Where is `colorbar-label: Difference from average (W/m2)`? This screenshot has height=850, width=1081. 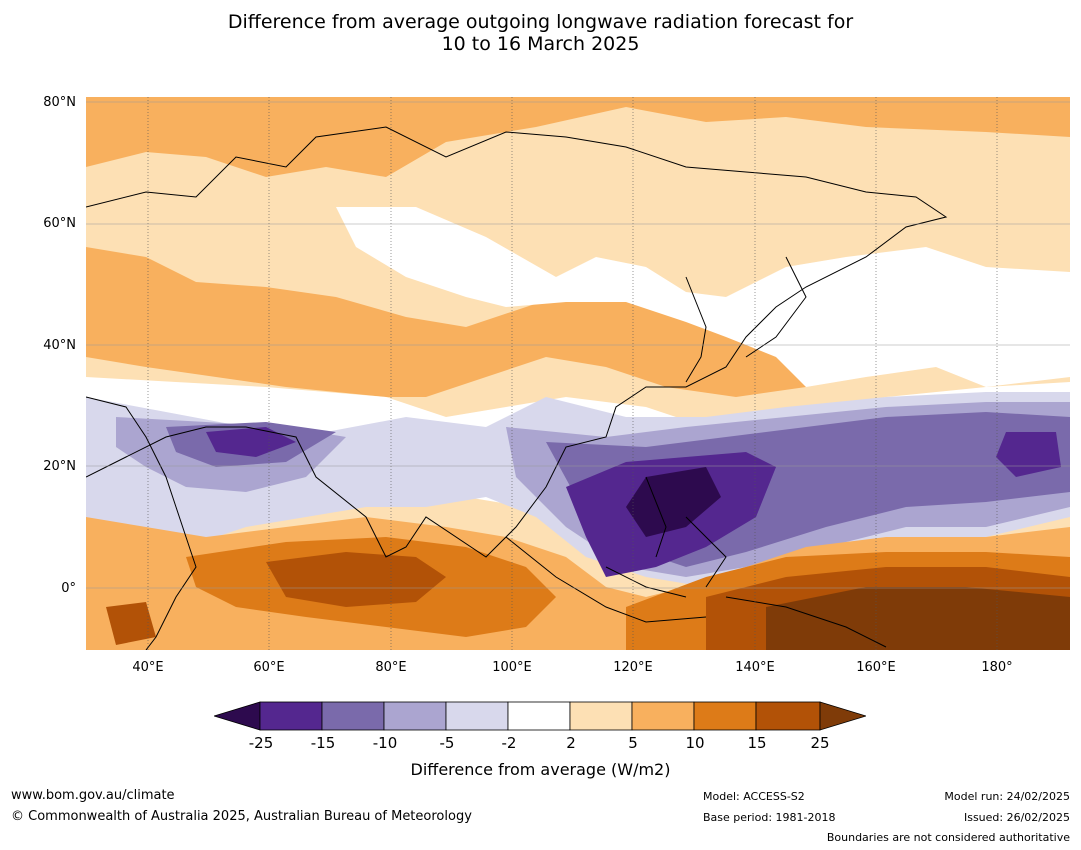
colorbar-label: Difference from average (W/m2) is located at coordinates (540, 769).